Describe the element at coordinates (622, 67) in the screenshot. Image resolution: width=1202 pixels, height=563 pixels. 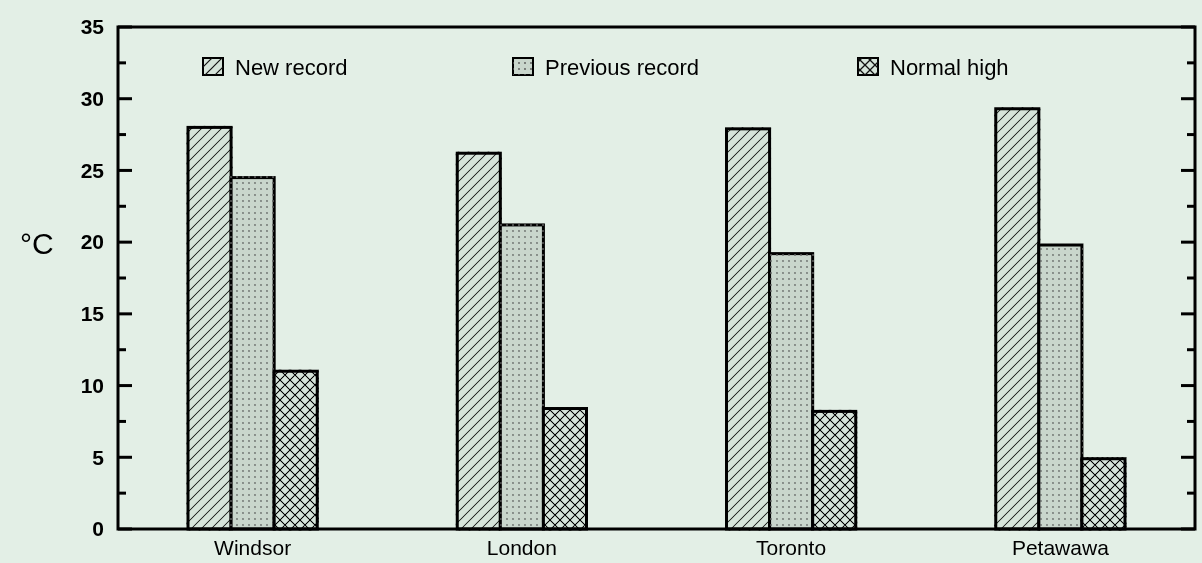
I see `legend-label: Previous record` at that location.